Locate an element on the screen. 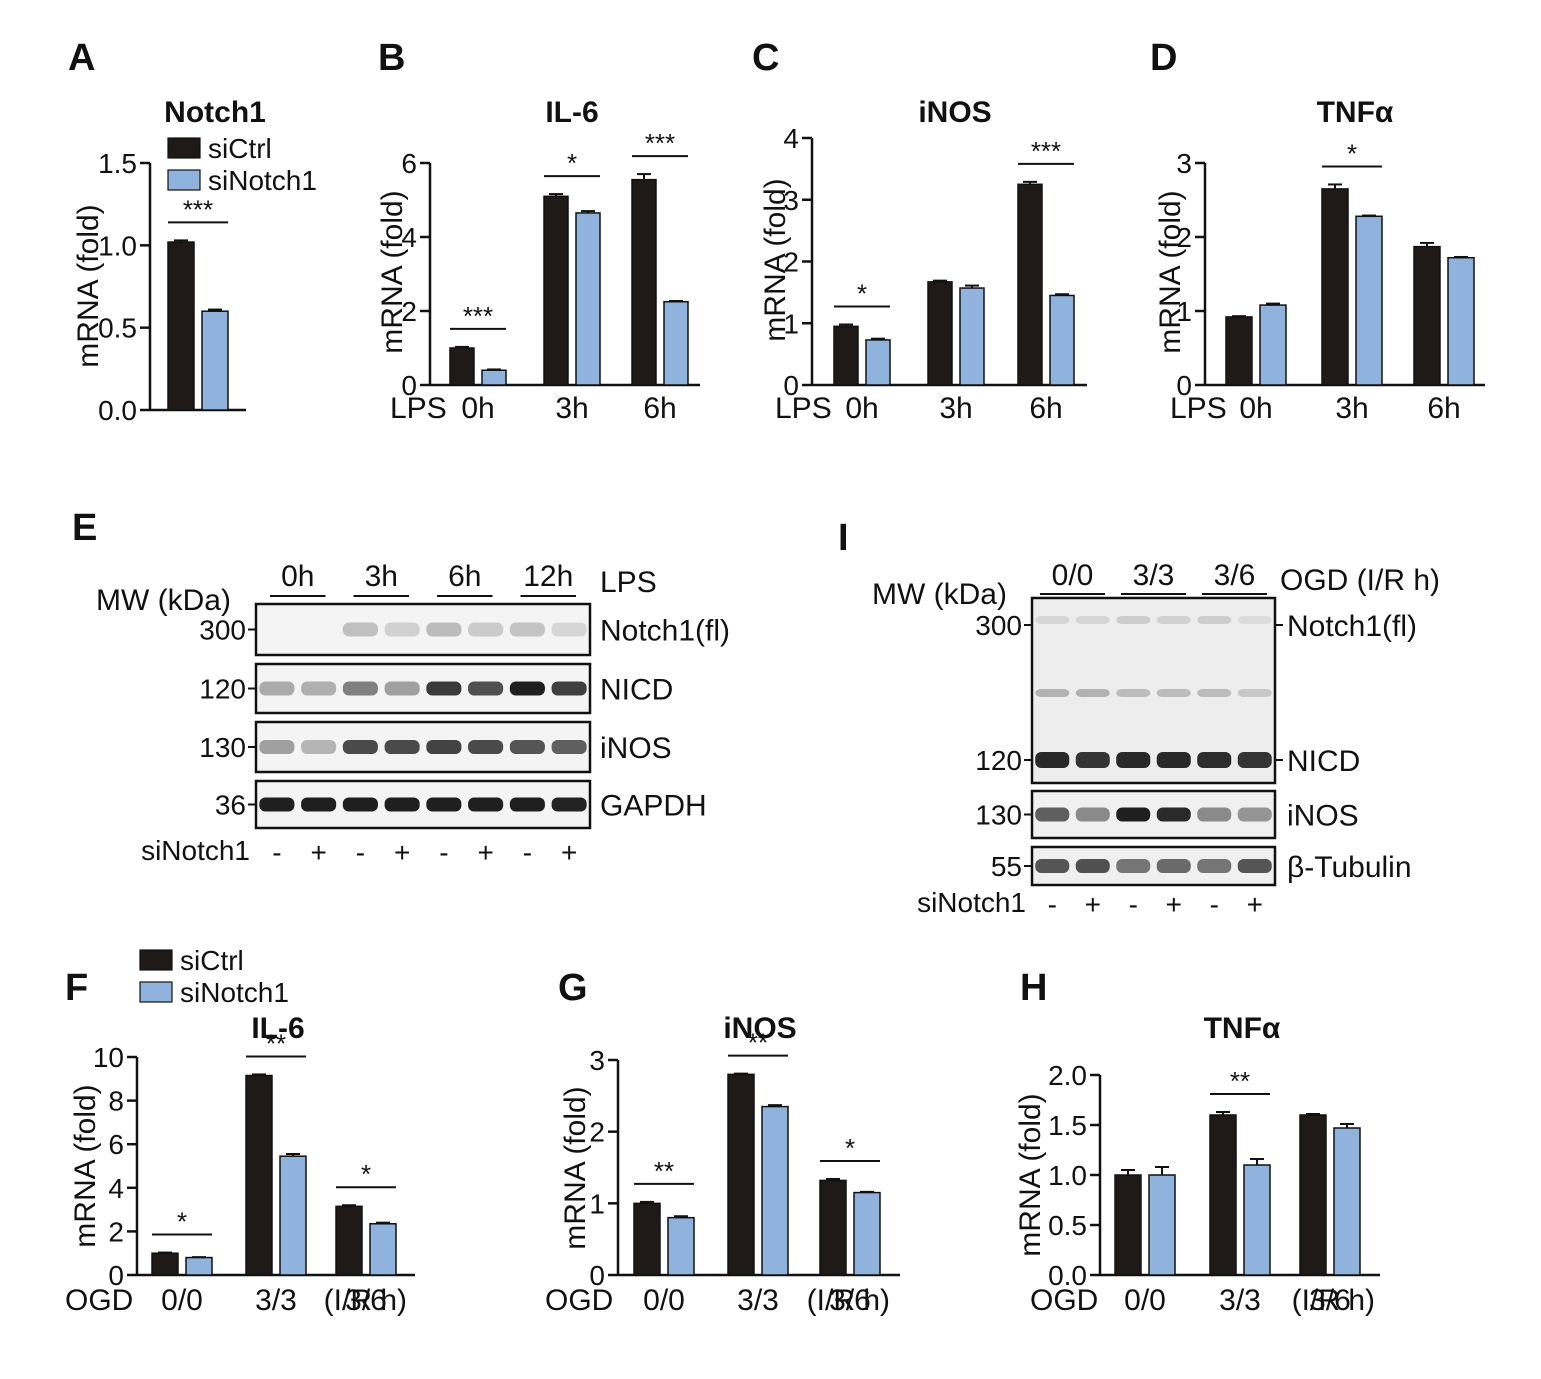 This screenshot has width=1541, height=1379. legend-label-siCtrl: siCtrl is located at coordinates (240, 148).